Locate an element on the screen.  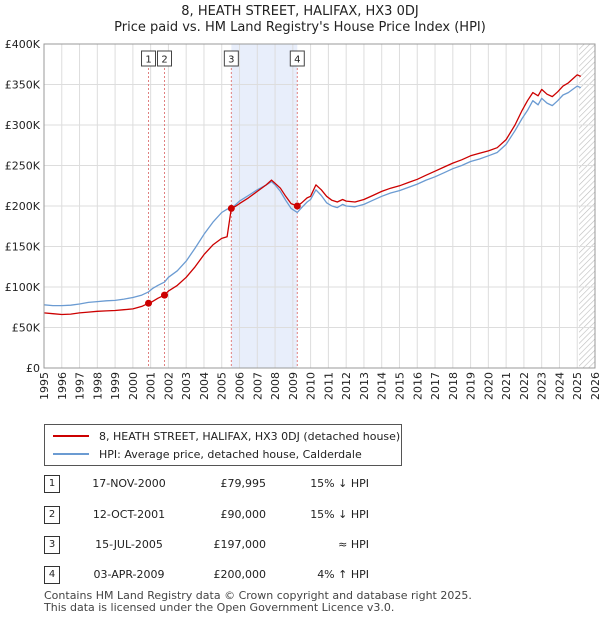
transaction-row: 1 17-NOV-2000 £79,995 15% ↓ HPI is located at coordinates (224, 485).